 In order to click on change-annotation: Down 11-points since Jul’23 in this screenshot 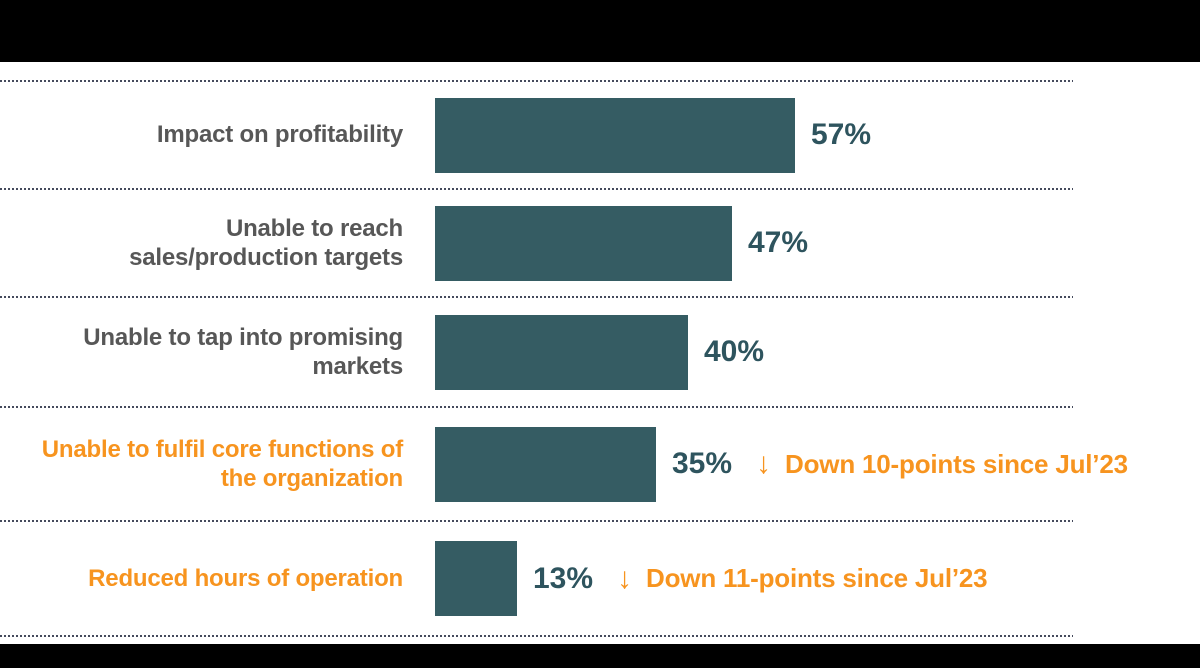, I will do `click(817, 578)`.